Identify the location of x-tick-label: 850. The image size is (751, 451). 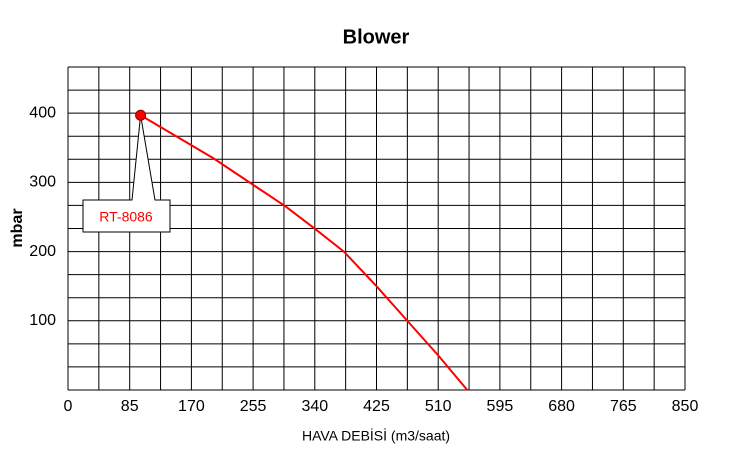
(685, 406).